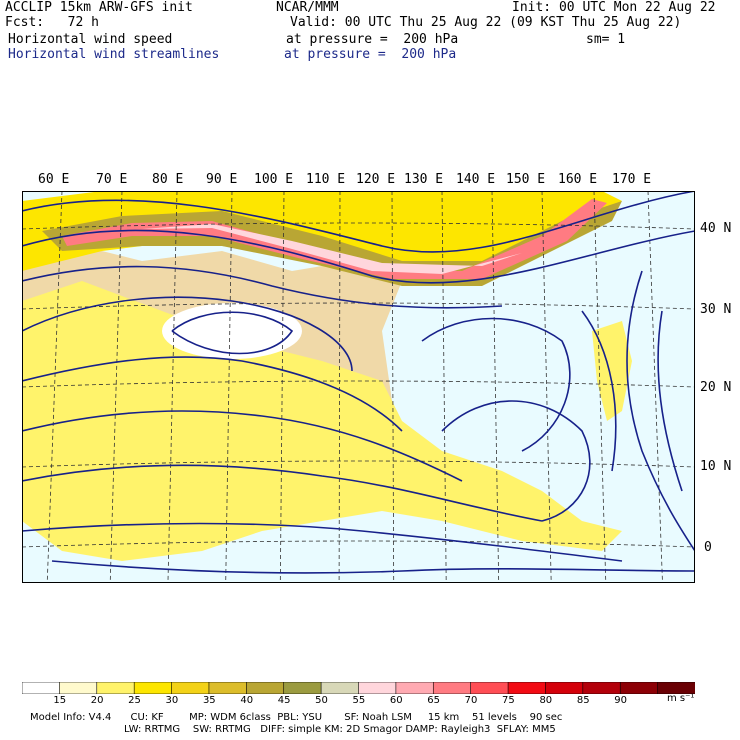 The height and width of the screenshot is (740, 740). What do you see at coordinates (716, 466) in the screenshot?
I see `lat-label: 10 N` at bounding box center [716, 466].